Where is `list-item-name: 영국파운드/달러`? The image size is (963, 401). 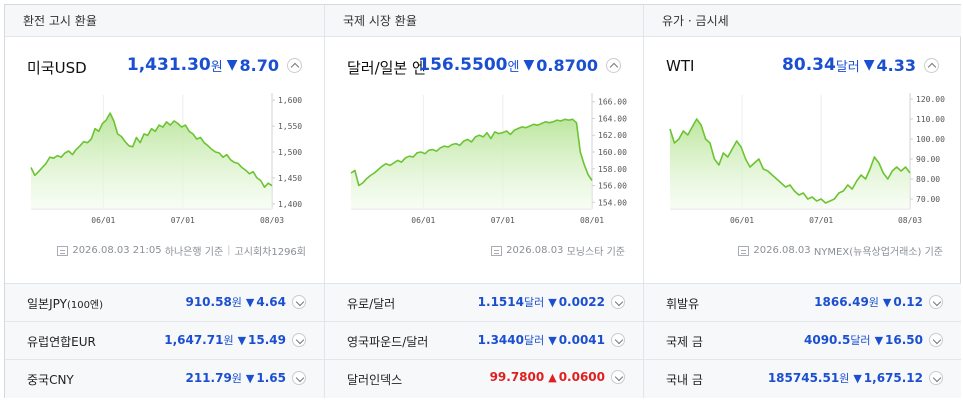
list-item-name: 영국파운드/달러 is located at coordinates (387, 341).